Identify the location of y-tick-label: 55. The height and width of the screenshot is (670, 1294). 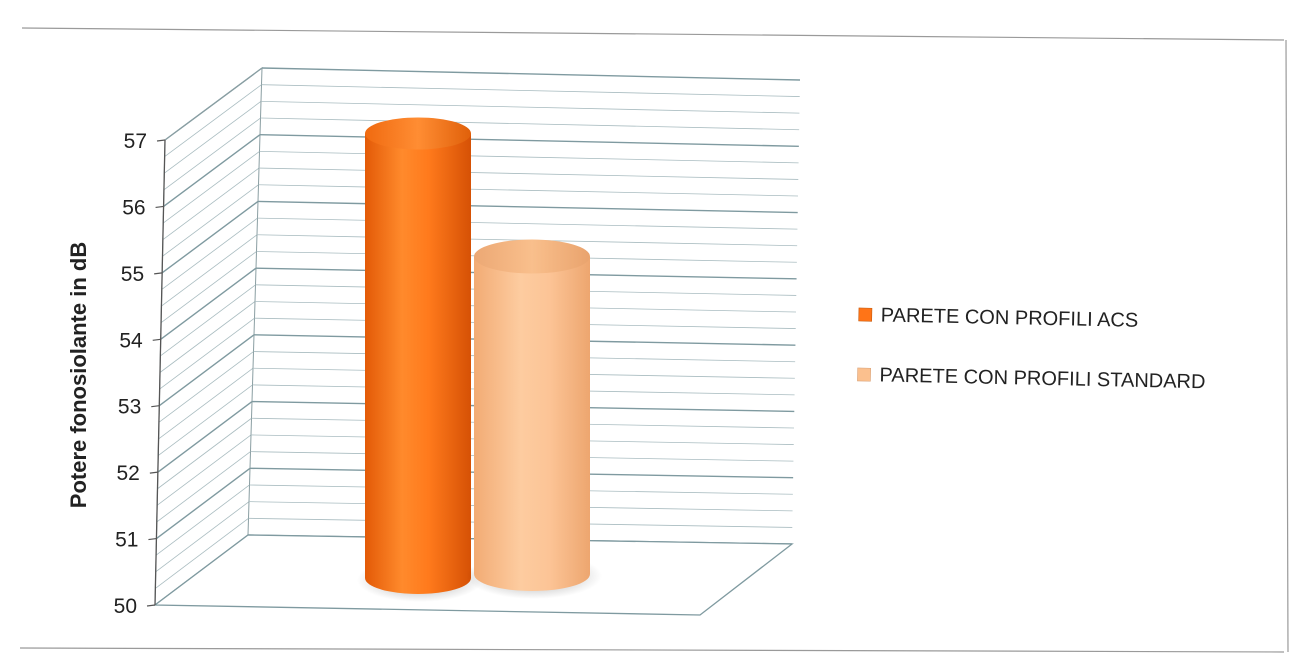
(132, 274).